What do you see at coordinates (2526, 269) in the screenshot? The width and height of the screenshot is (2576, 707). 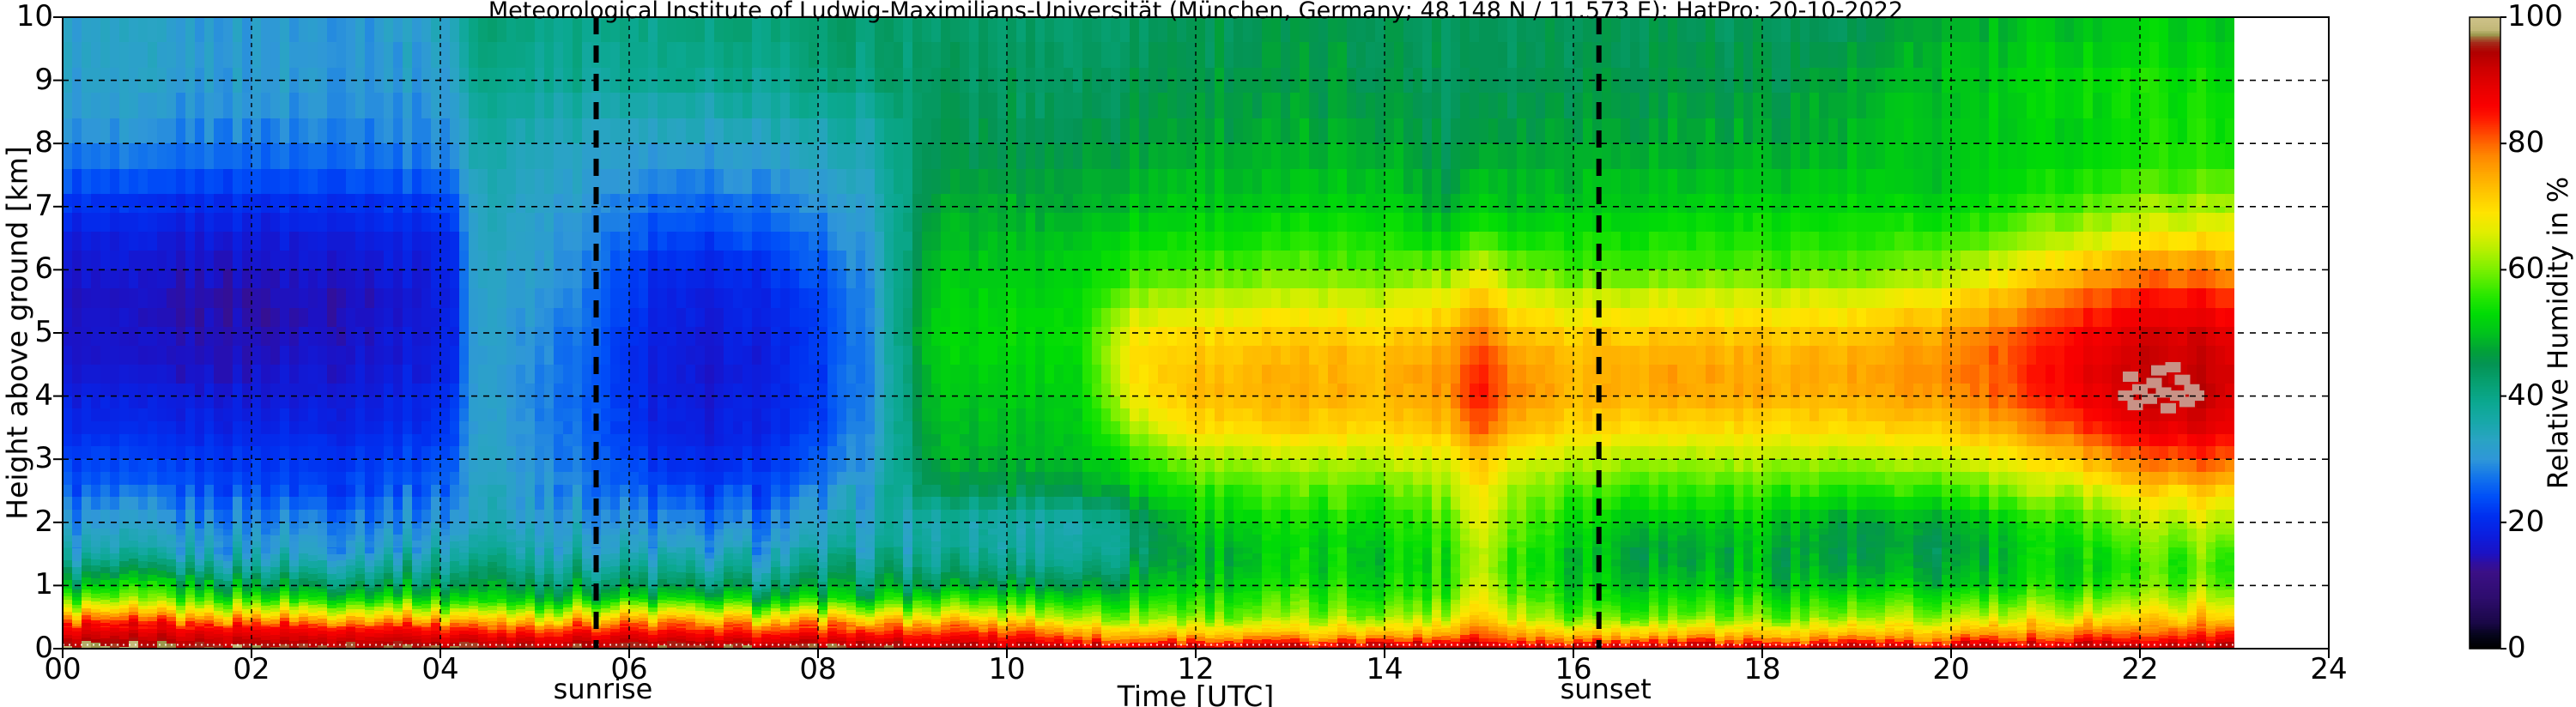 I see `colorbar-tick-label: 60` at bounding box center [2526, 269].